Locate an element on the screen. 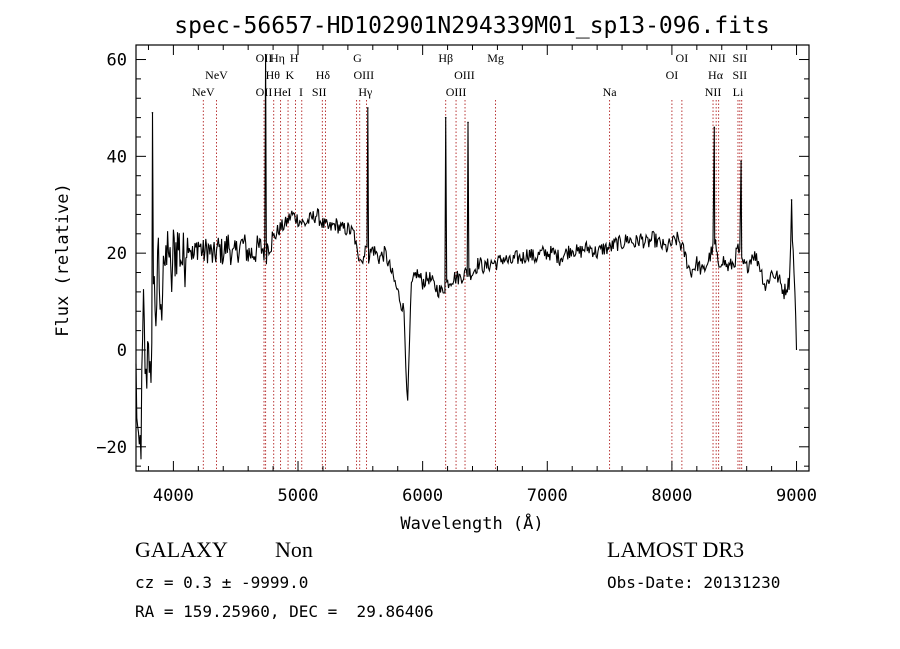 The image size is (900, 649). object-subclass: Non is located at coordinates (294, 549).